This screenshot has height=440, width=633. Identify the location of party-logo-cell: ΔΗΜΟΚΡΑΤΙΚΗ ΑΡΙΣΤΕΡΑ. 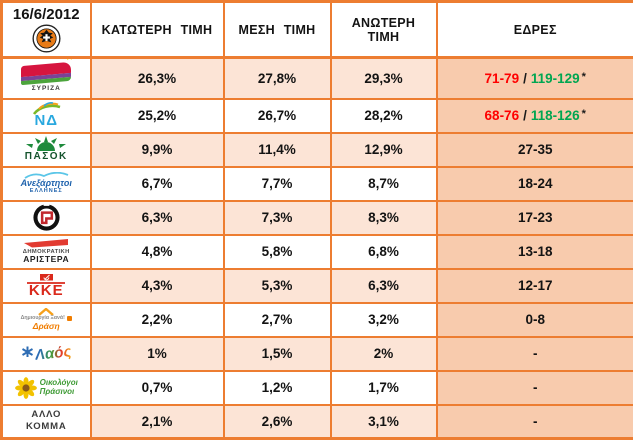
(46, 252).